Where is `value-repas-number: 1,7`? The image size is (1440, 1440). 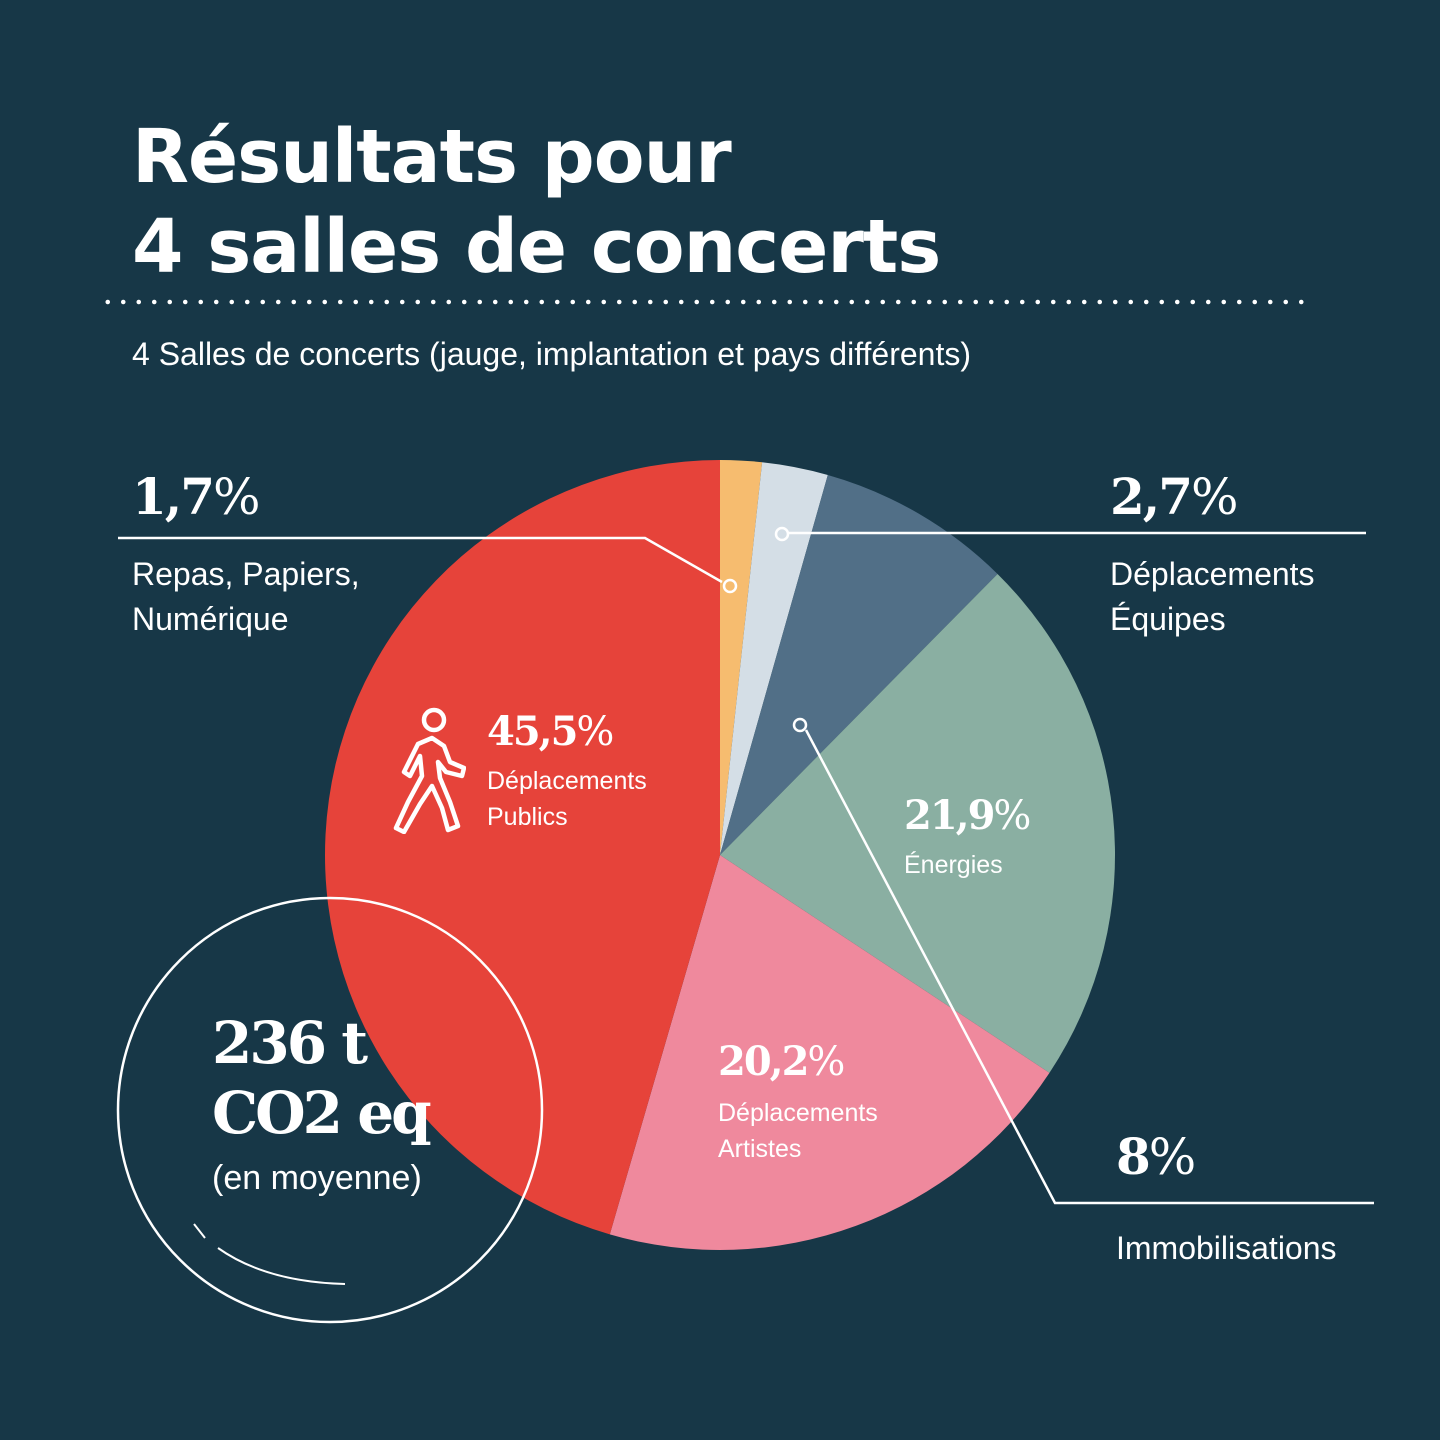
value-repas-number: 1,7 is located at coordinates (173, 496).